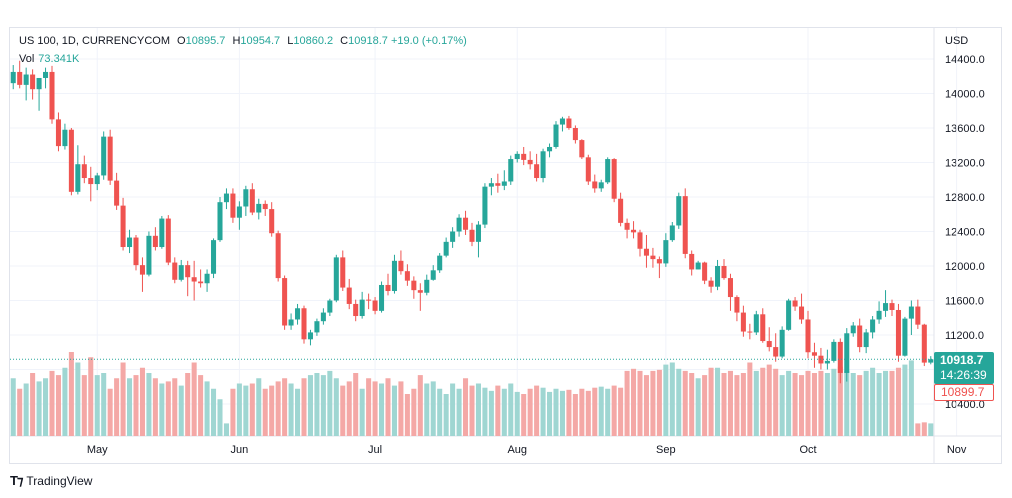 This screenshot has height=498, width=1012. Describe the element at coordinates (290, 41) in the screenshot. I see `low-label: L` at that location.